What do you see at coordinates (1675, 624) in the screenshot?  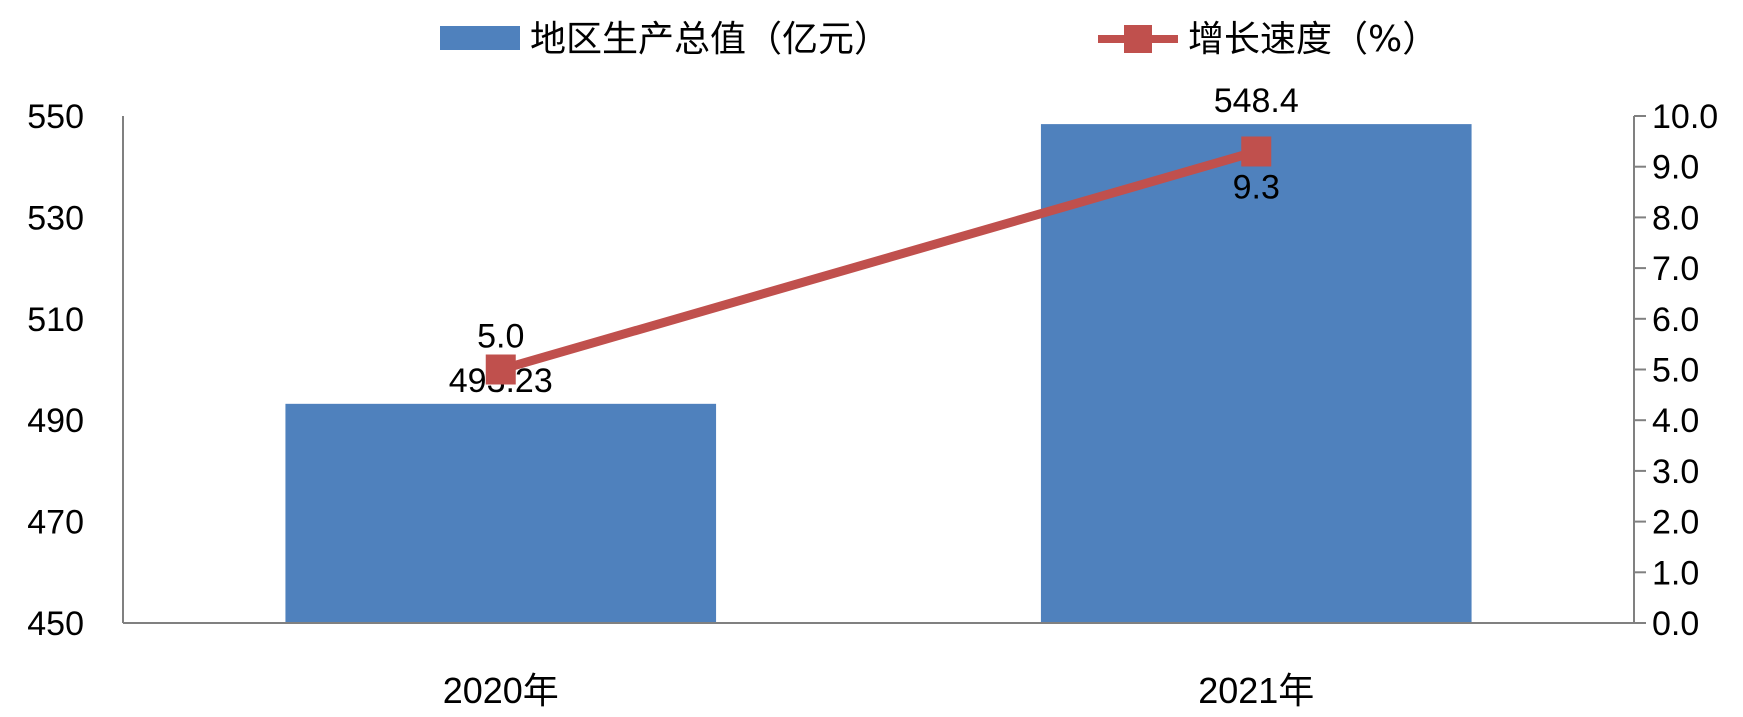 I see `right-tick-label: 0.0` at bounding box center [1675, 624].